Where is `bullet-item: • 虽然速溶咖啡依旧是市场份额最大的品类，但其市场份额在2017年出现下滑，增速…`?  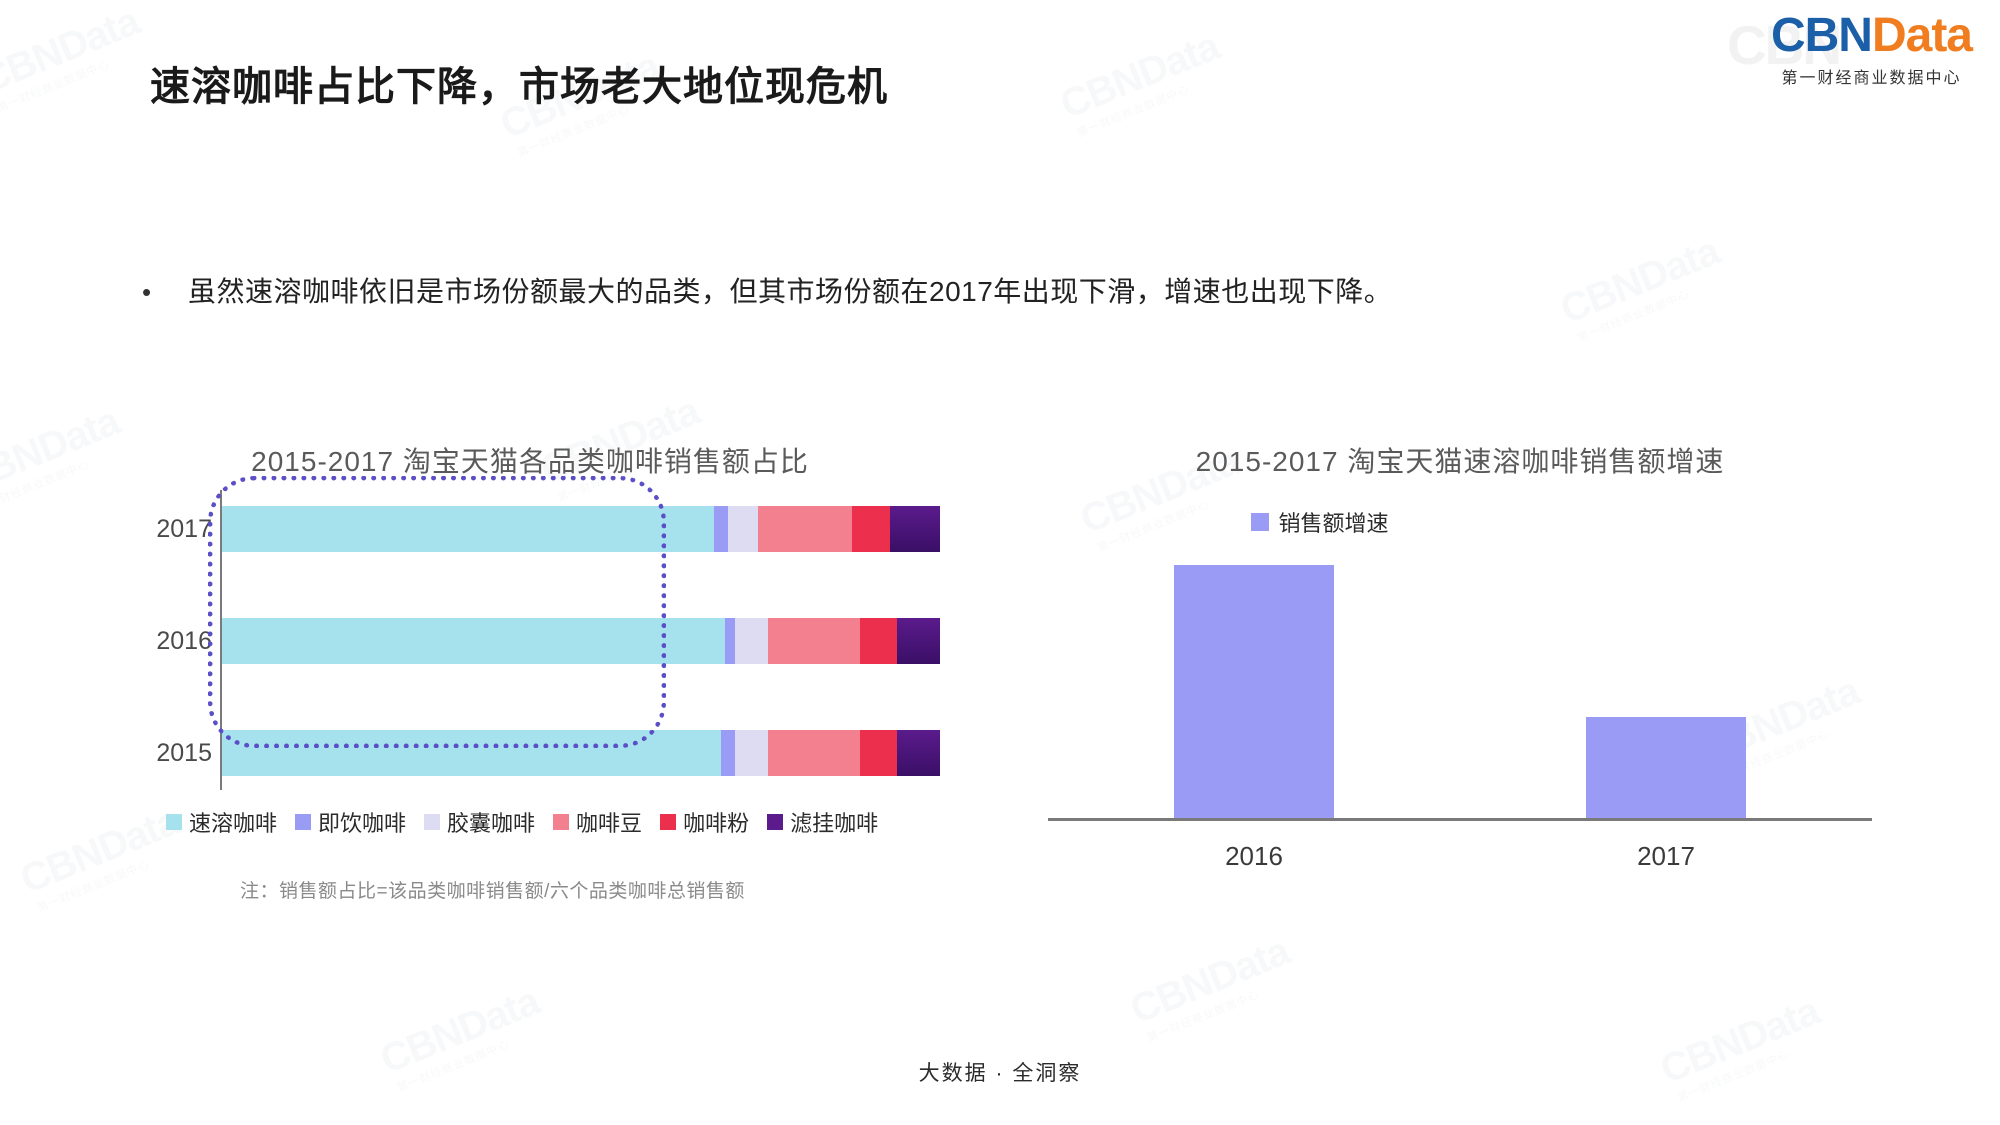
bullet-item: • 虽然速溶咖啡依旧是市场份额最大的品类，但其市场份额在2017年出现下滑，增速… is located at coordinates (767, 292).